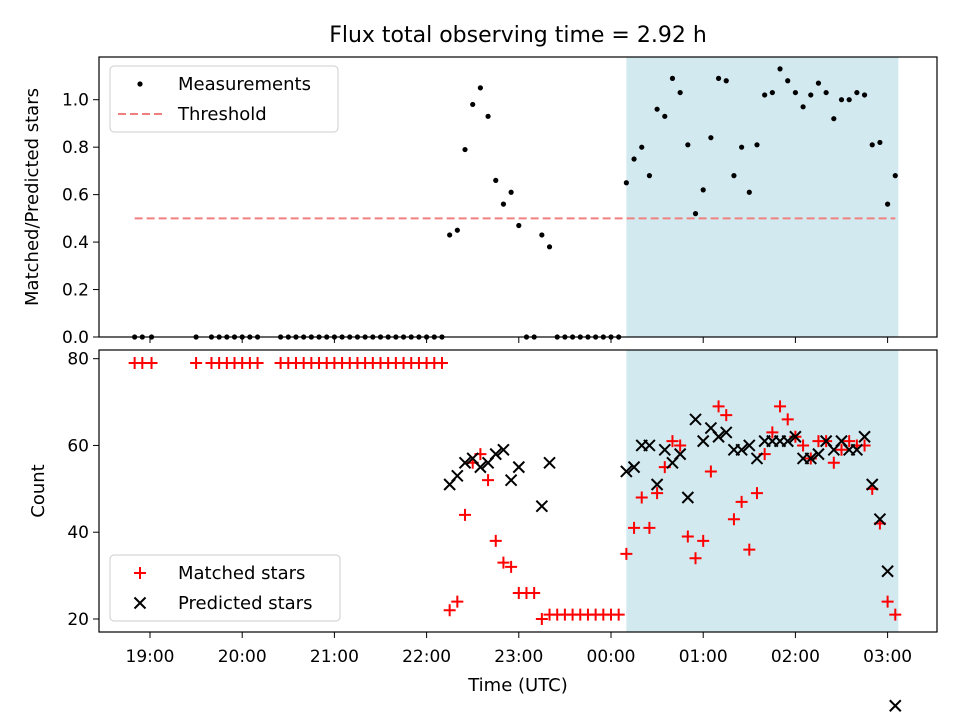  What do you see at coordinates (225, 588) in the screenshot?
I see `bottom-legend` at bounding box center [225, 588].